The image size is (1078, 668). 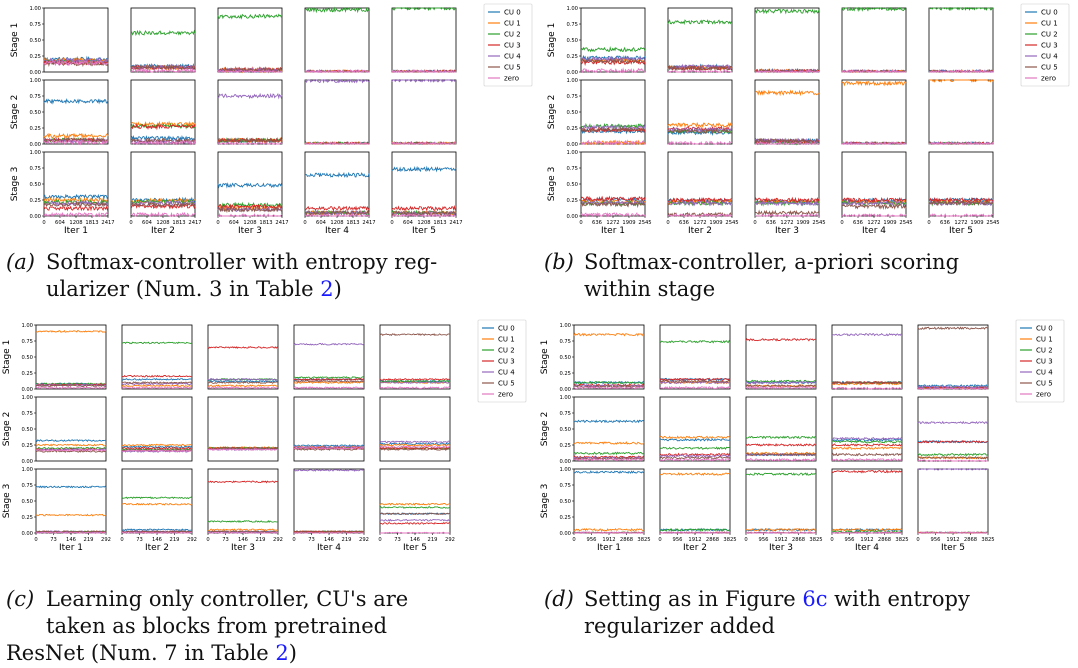 I want to click on x-tick-label: 2545, so click(x=905, y=223).